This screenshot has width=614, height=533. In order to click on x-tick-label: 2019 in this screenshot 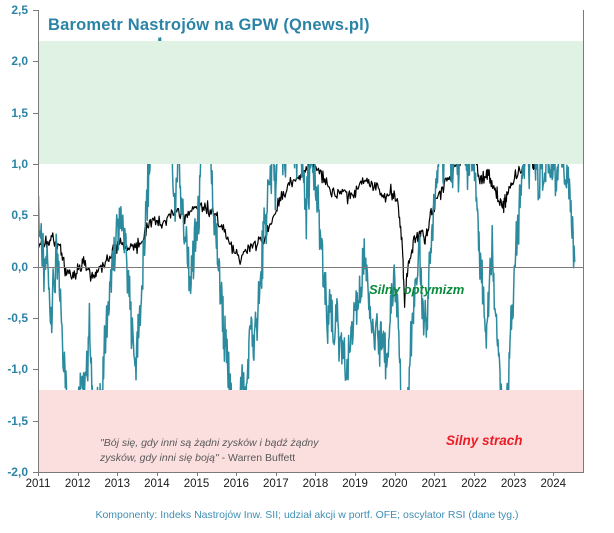, I will do `click(355, 484)`.